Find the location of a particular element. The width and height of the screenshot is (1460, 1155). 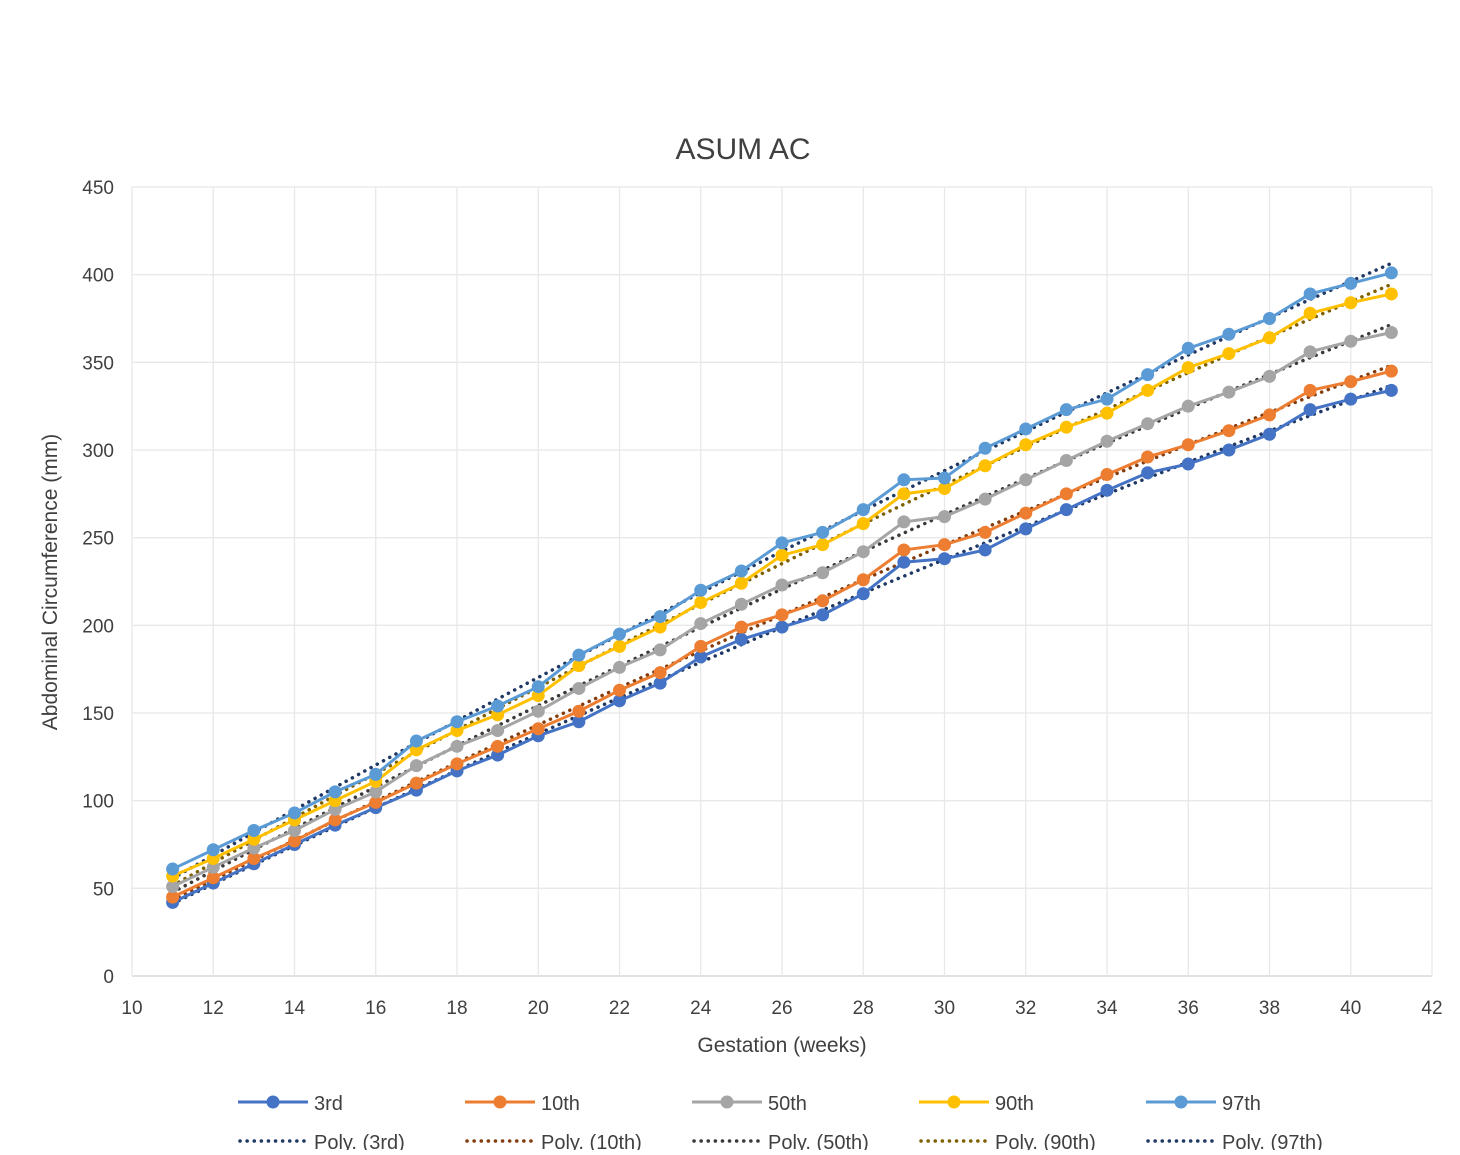

x-tick-label: 24 is located at coordinates (701, 1008).